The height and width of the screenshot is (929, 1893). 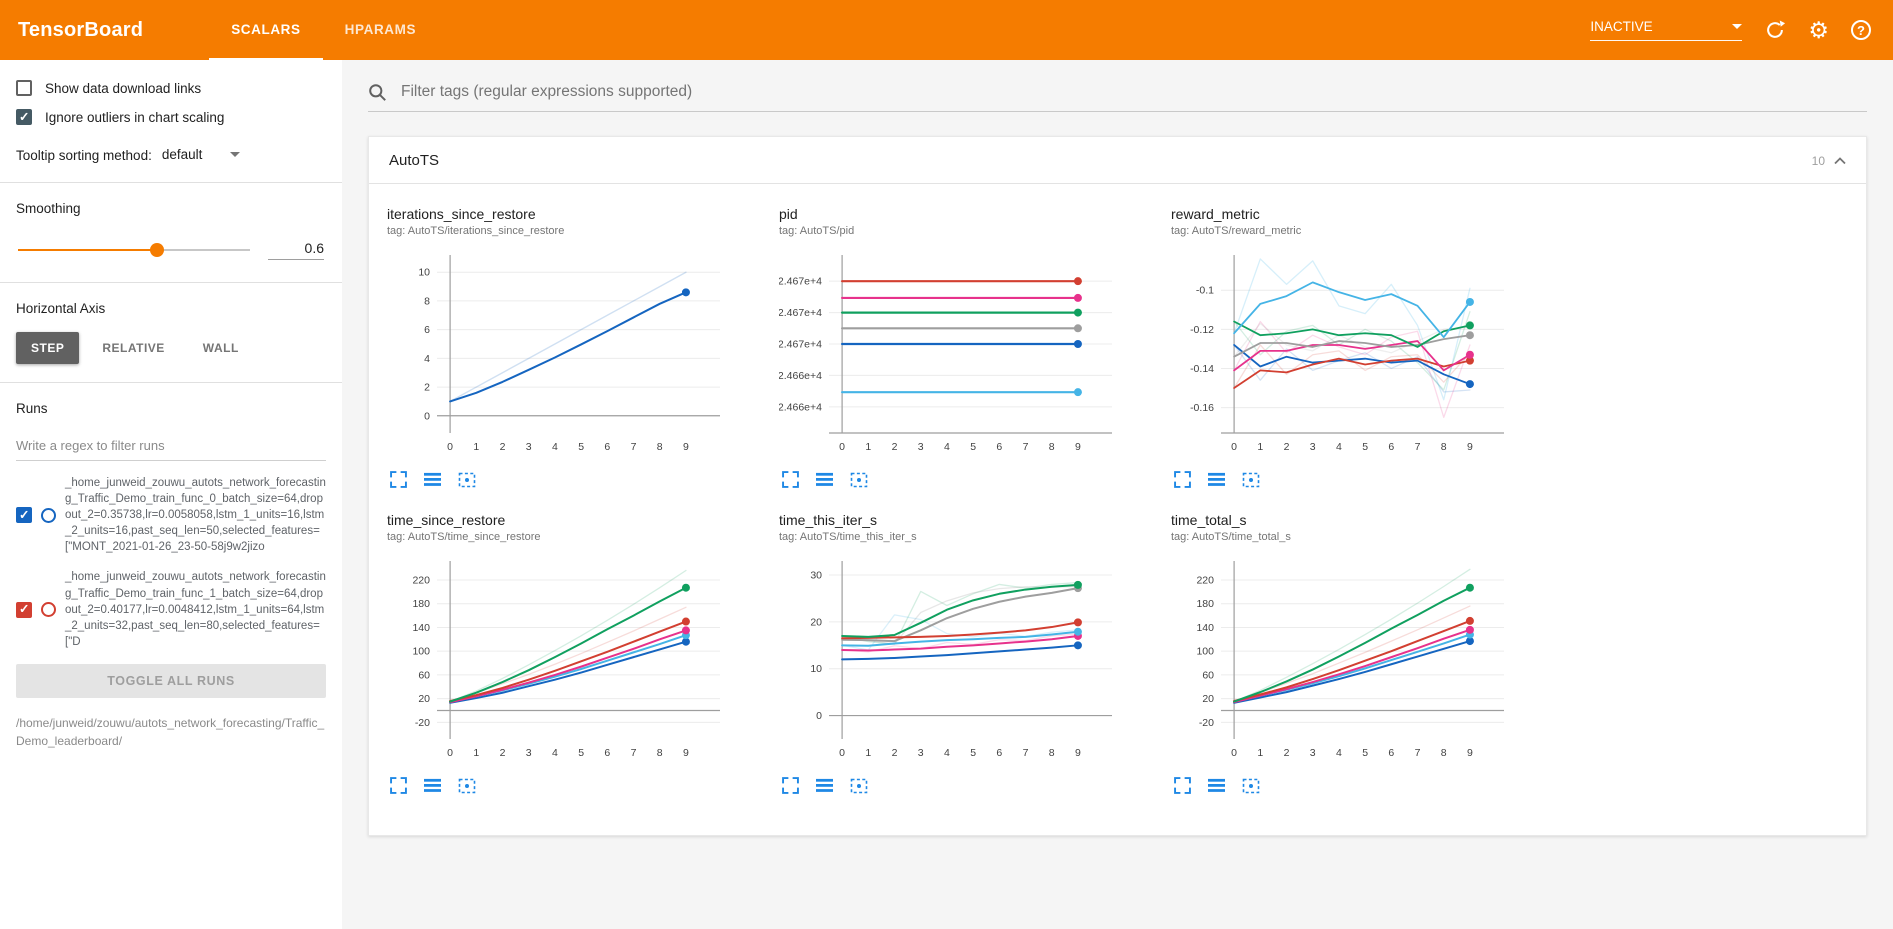 What do you see at coordinates (157, 250) in the screenshot?
I see `slider-thumb` at bounding box center [157, 250].